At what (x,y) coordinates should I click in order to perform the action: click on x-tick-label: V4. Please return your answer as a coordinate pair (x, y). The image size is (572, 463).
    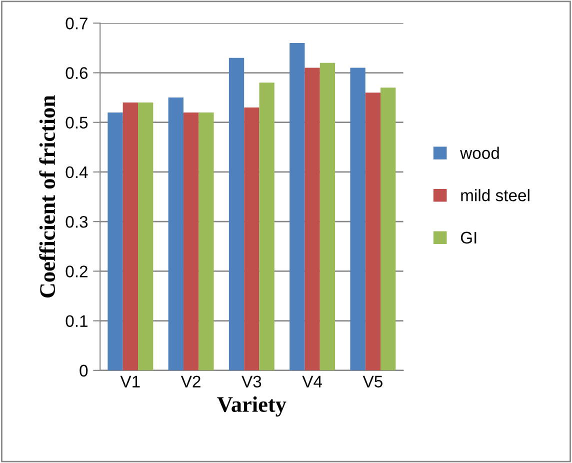
    Looking at the image, I should click on (312, 382).